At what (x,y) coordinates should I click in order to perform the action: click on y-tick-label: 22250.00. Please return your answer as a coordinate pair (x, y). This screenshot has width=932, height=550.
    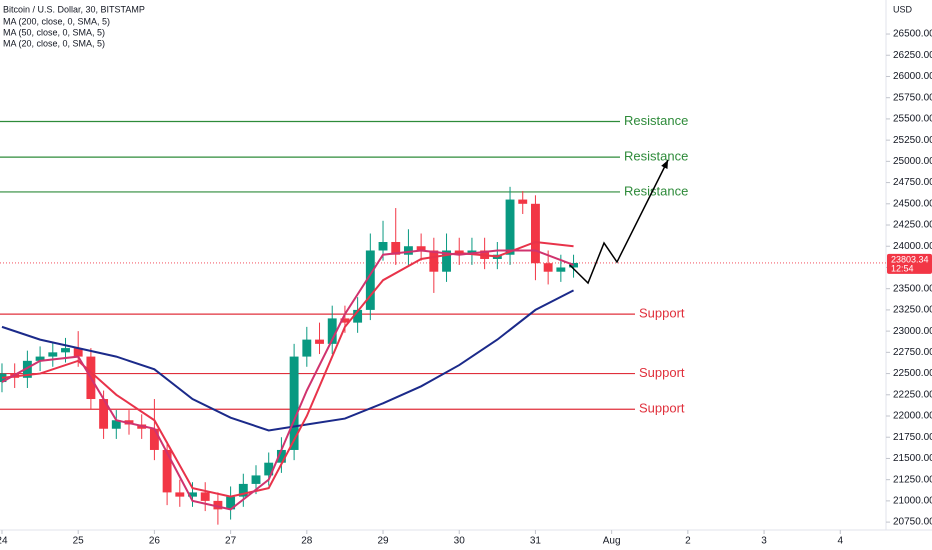
    Looking at the image, I should click on (912, 394).